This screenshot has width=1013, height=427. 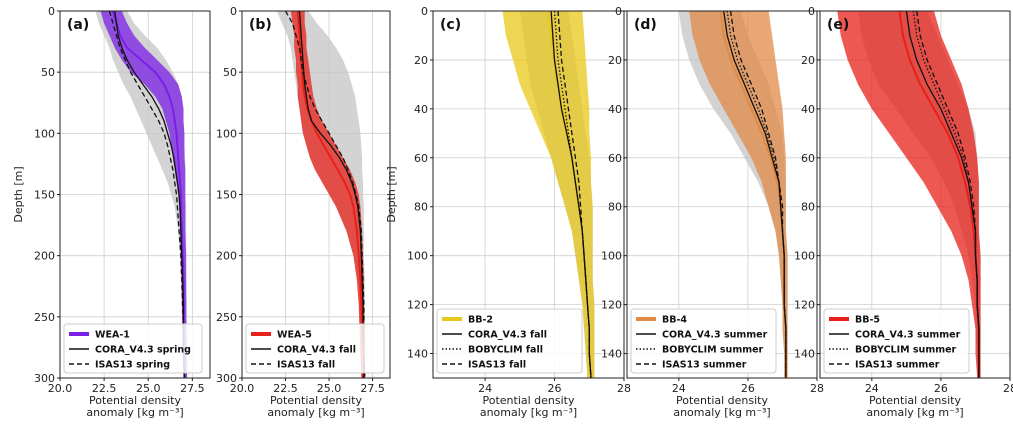 What do you see at coordinates (674, 320) in the screenshot?
I see `legend-entry: BB-4` at bounding box center [674, 320].